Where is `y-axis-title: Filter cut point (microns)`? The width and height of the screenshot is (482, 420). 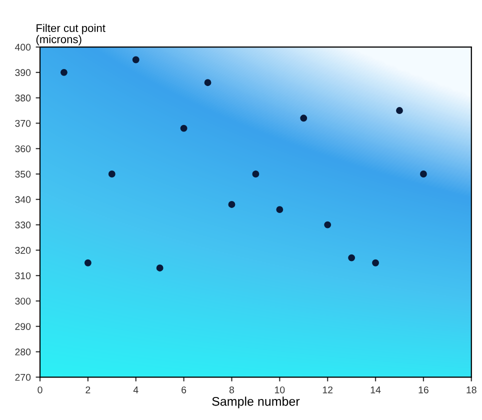 y-axis-title: Filter cut point (microns) is located at coordinates (71, 35).